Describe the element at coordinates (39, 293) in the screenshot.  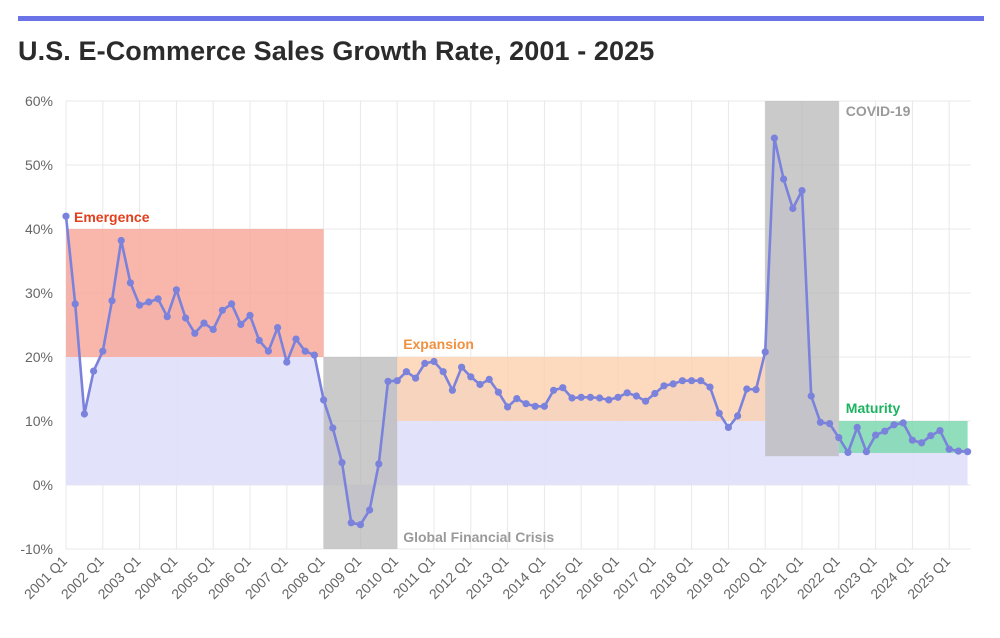
I see `y-tick-label: 30%` at that location.